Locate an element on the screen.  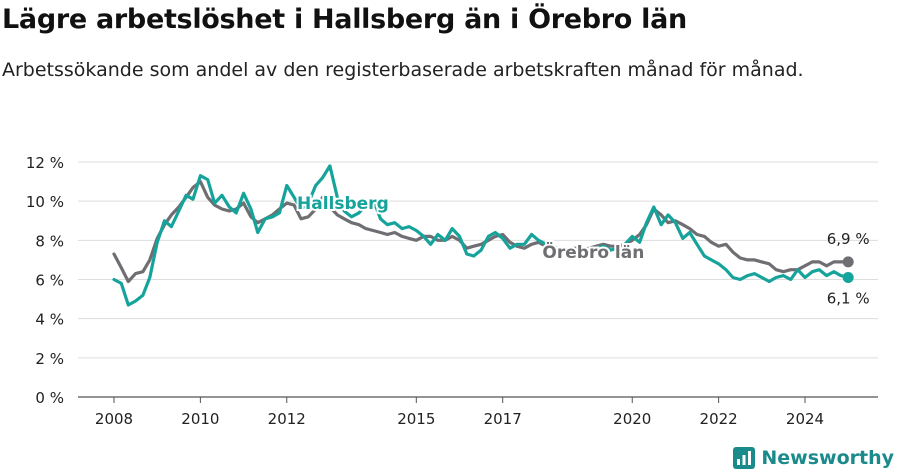
bar-chart-logo-icon is located at coordinates (744, 458).